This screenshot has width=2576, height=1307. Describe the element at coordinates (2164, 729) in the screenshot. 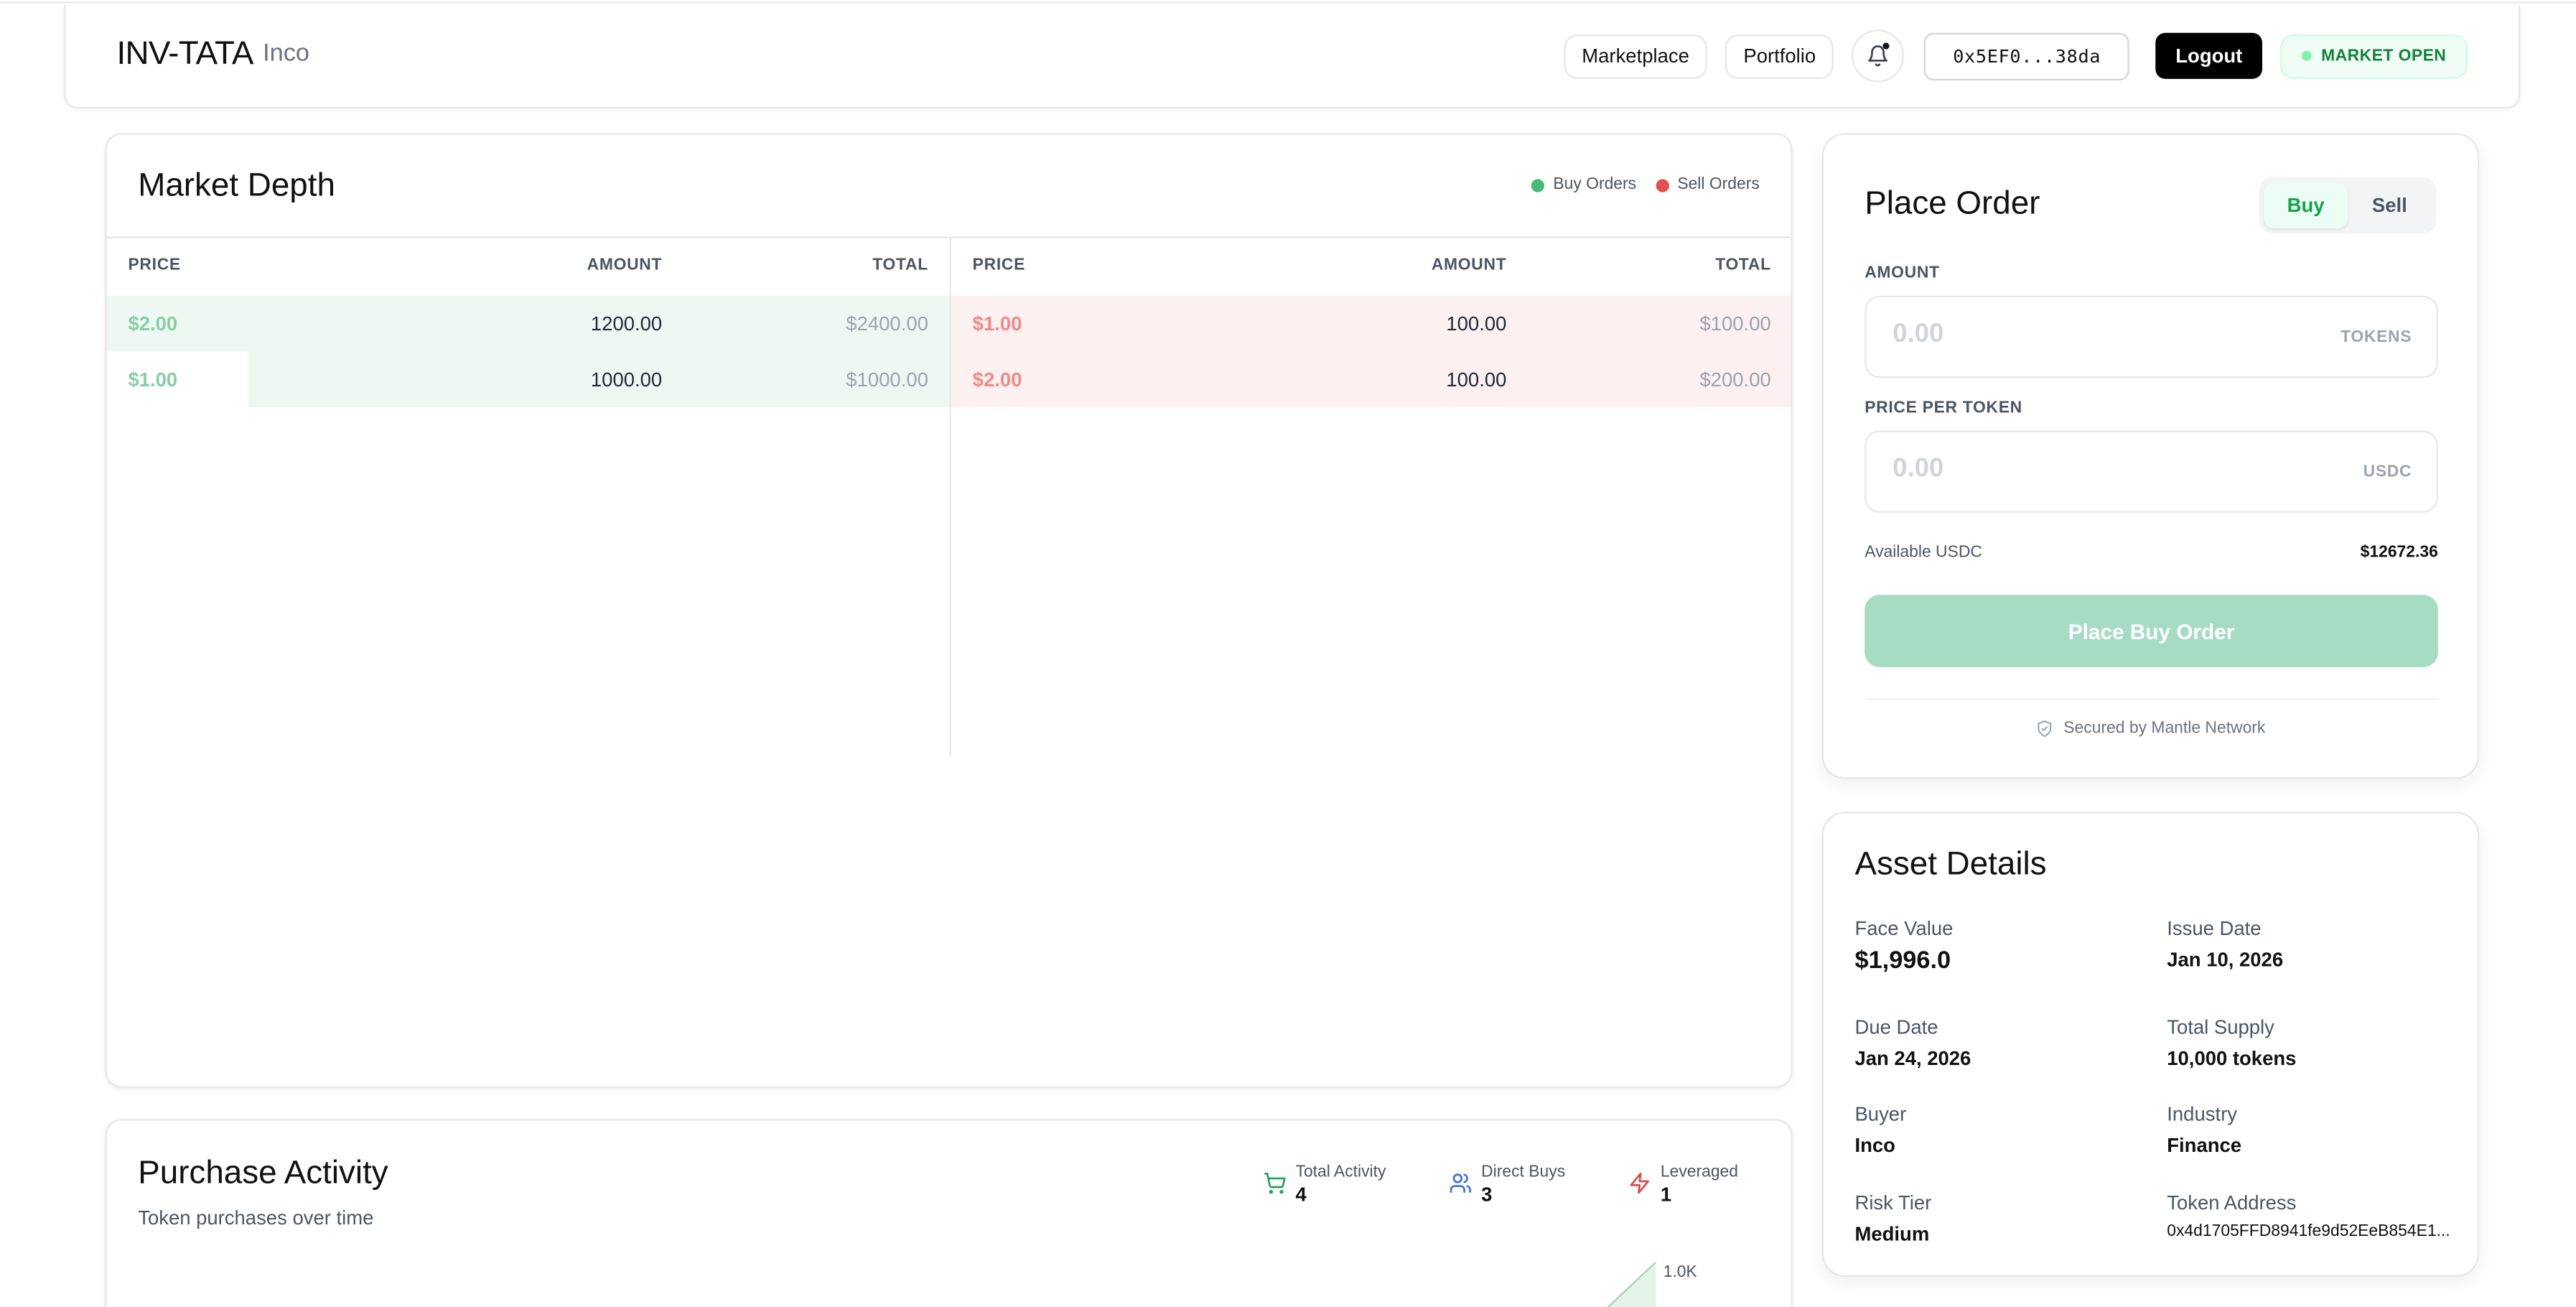

I see `security-text: Secured by Mantle Network` at that location.